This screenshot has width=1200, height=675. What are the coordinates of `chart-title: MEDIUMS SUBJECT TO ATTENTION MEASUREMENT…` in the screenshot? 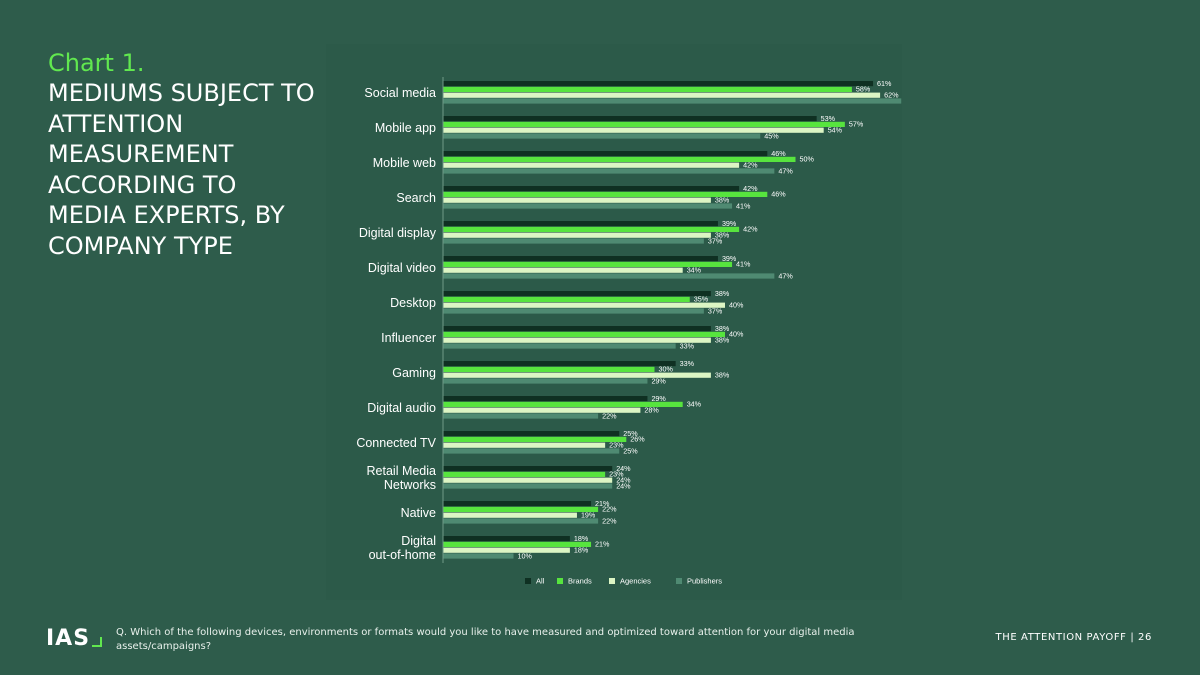 It's located at (181, 169).